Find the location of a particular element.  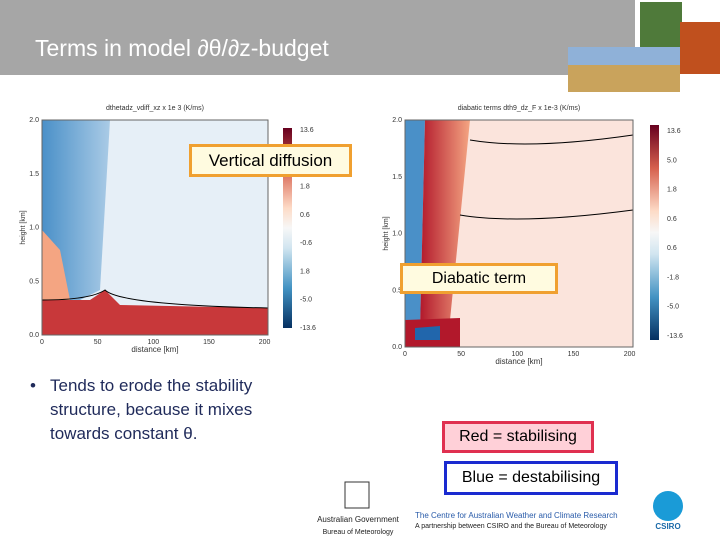

red-patch is located at coordinates (56, 265).